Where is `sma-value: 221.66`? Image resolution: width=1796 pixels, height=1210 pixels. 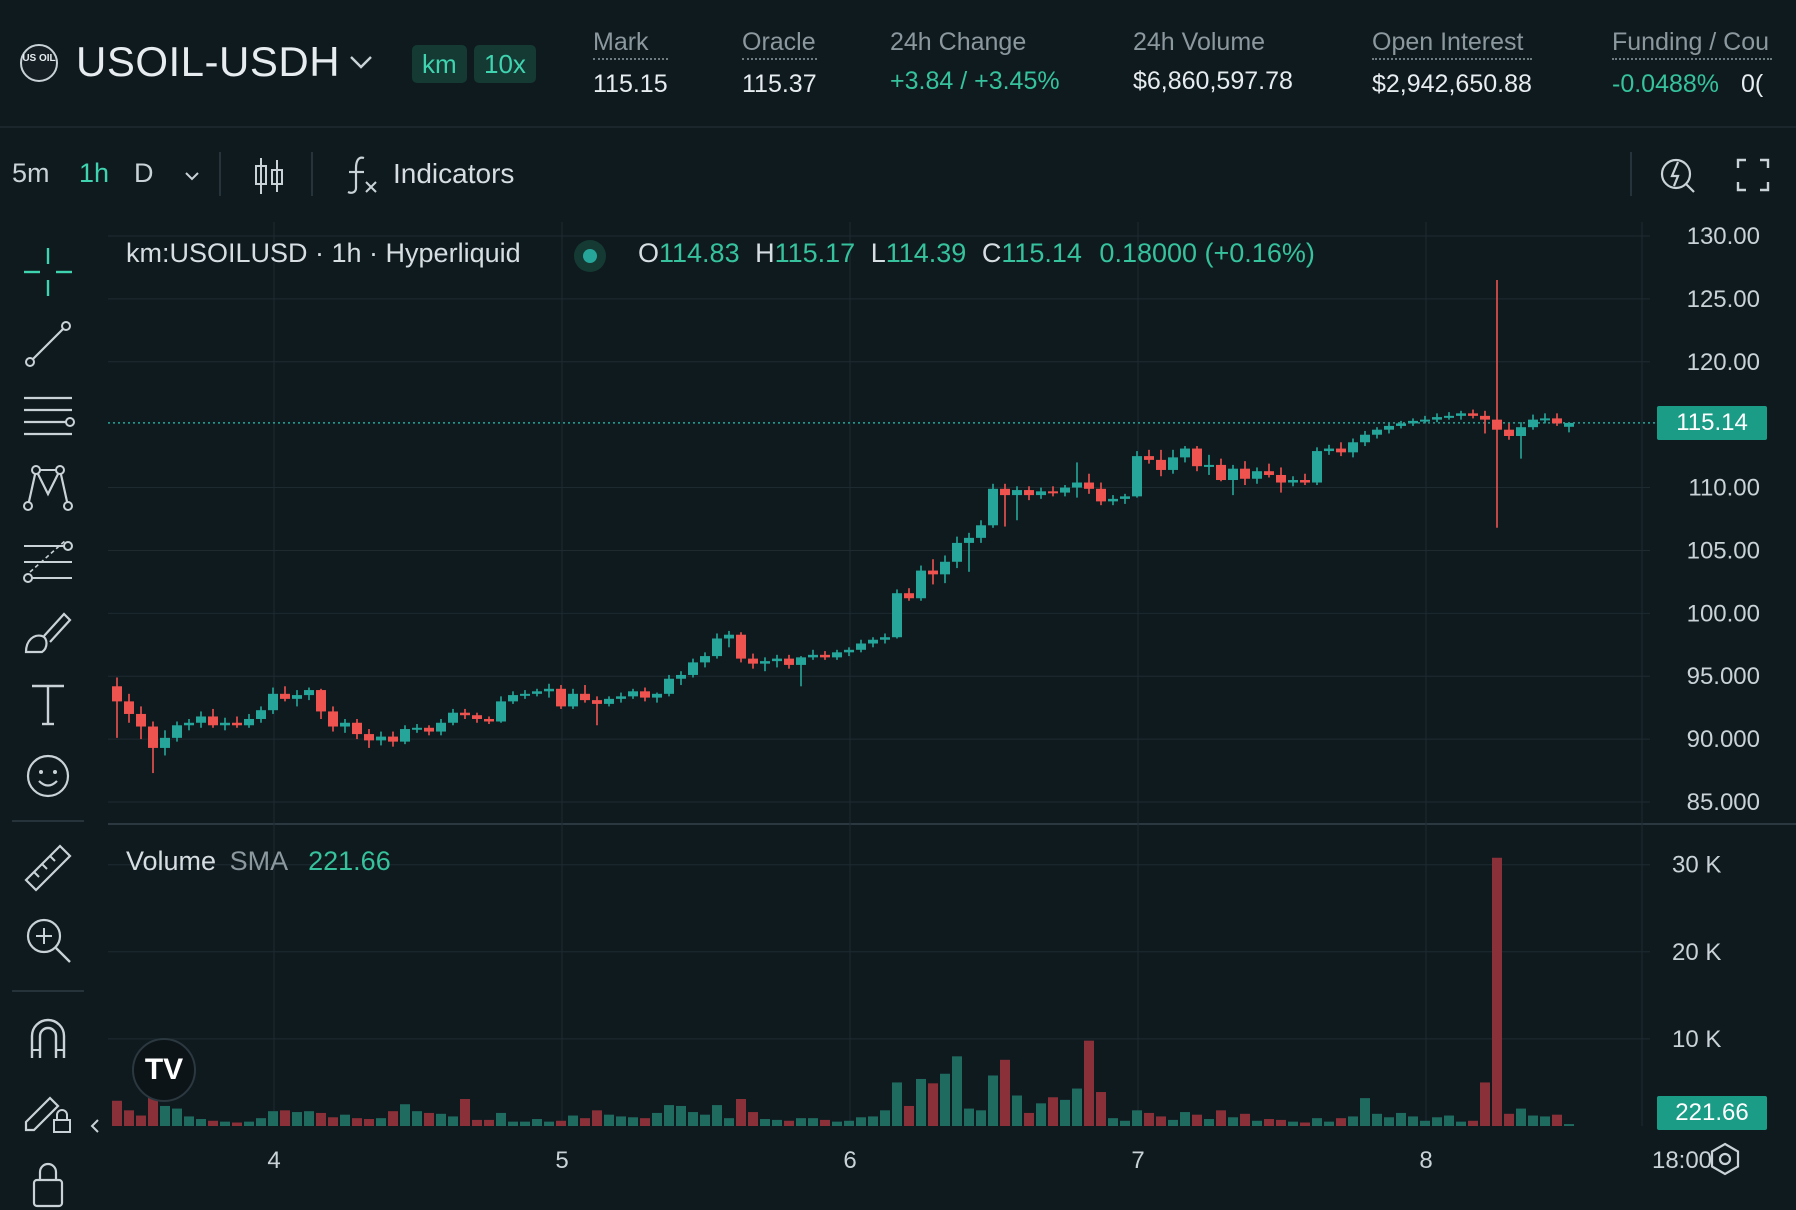
sma-value: 221.66 is located at coordinates (349, 861).